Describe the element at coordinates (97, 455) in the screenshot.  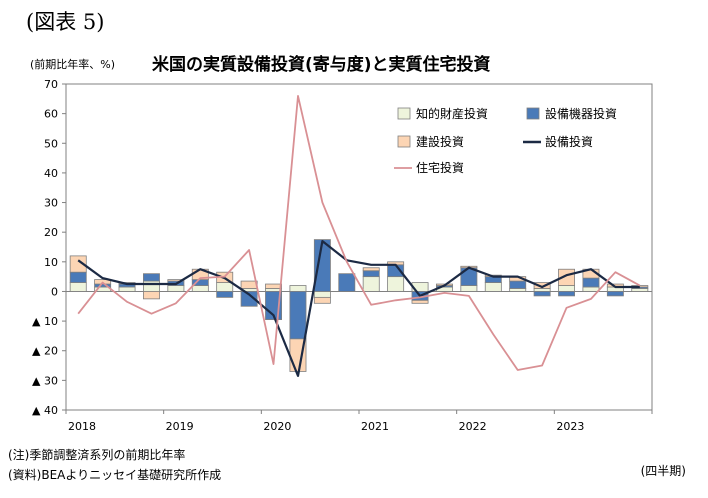
I see `footnote: (注)季節調整済系列の前期比年率` at that location.